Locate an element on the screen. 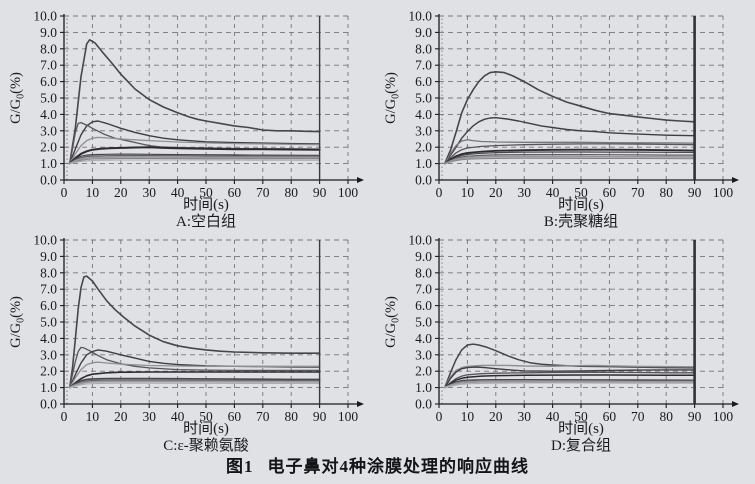 This screenshot has width=755, height=484. y-tick-label: 9.0 is located at coordinates (423, 32).